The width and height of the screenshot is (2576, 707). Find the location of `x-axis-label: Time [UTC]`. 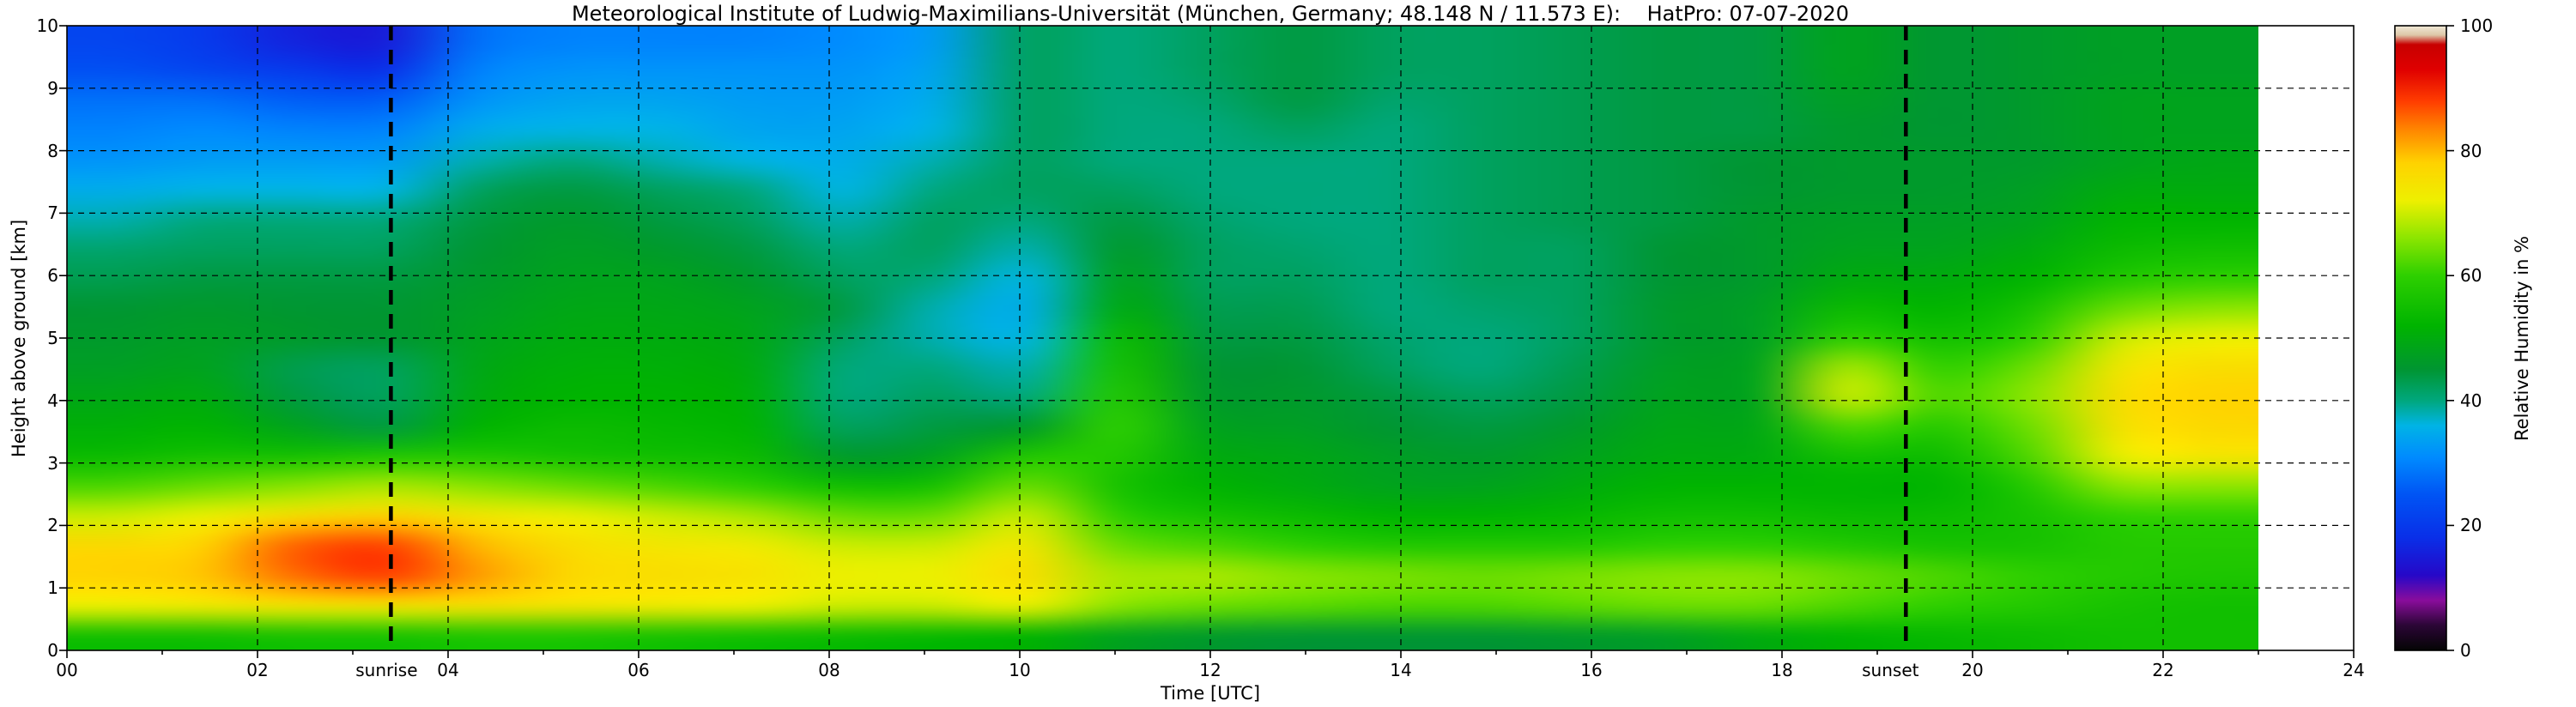

x-axis-label: Time [UTC] is located at coordinates (1210, 693).